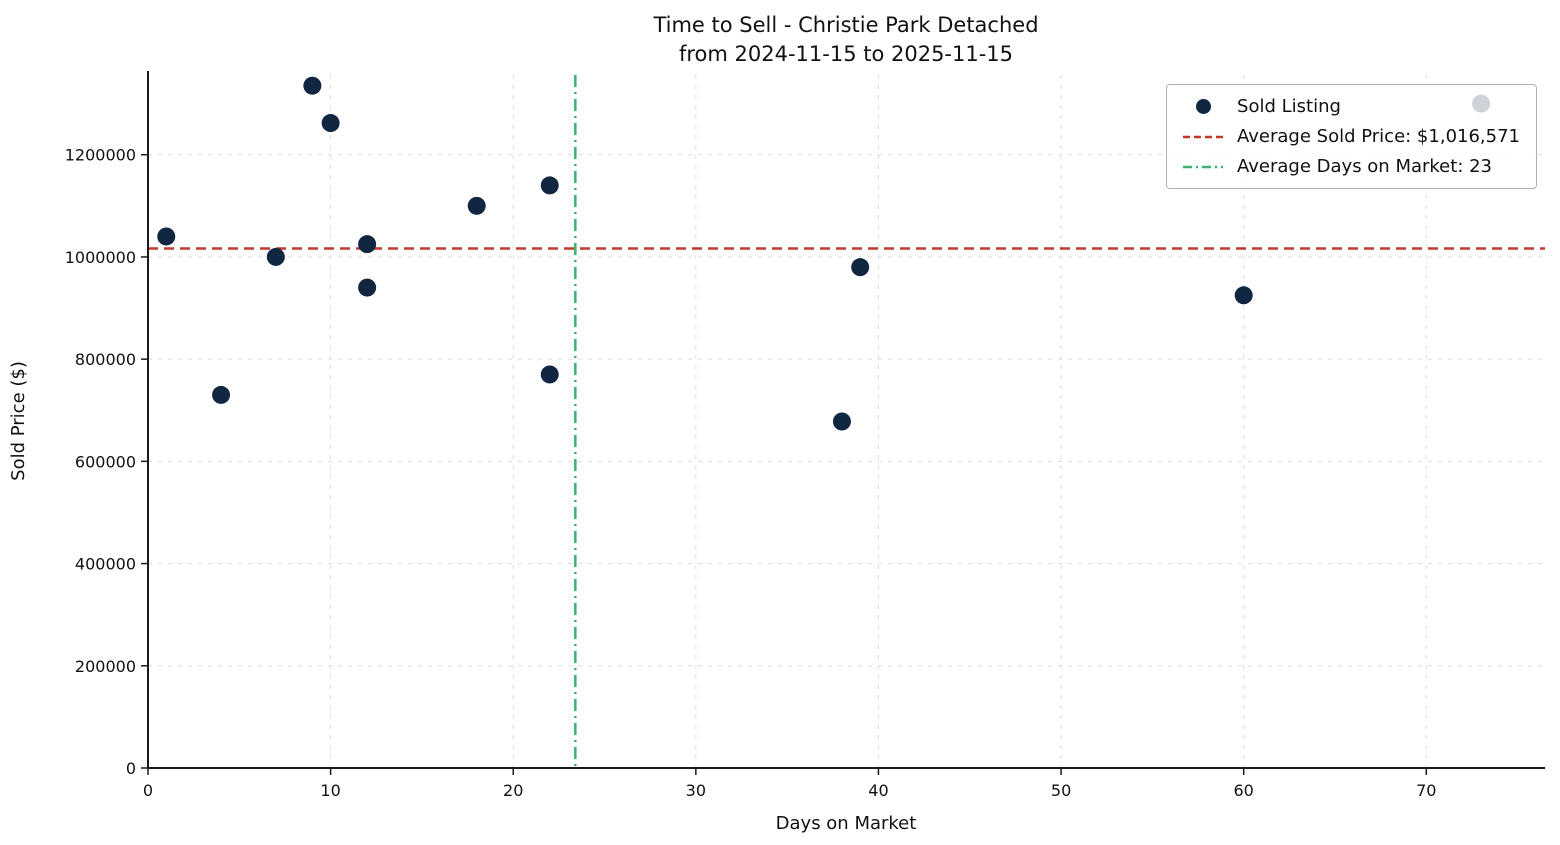 The height and width of the screenshot is (845, 1560). I want to click on y-tick-label: 1000000, so click(100, 257).